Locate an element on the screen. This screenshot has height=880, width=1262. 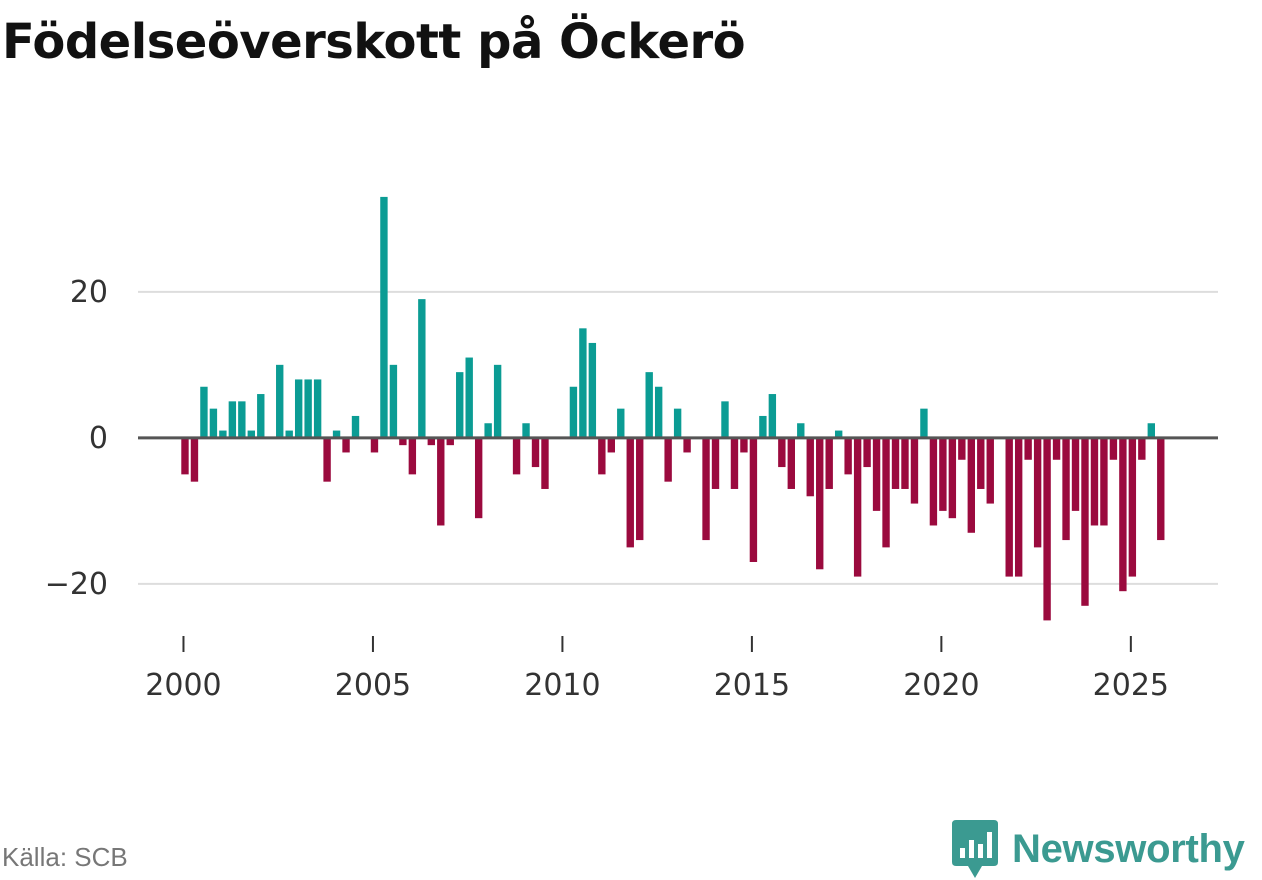
x-tick-label: 2020 is located at coordinates (941, 685).